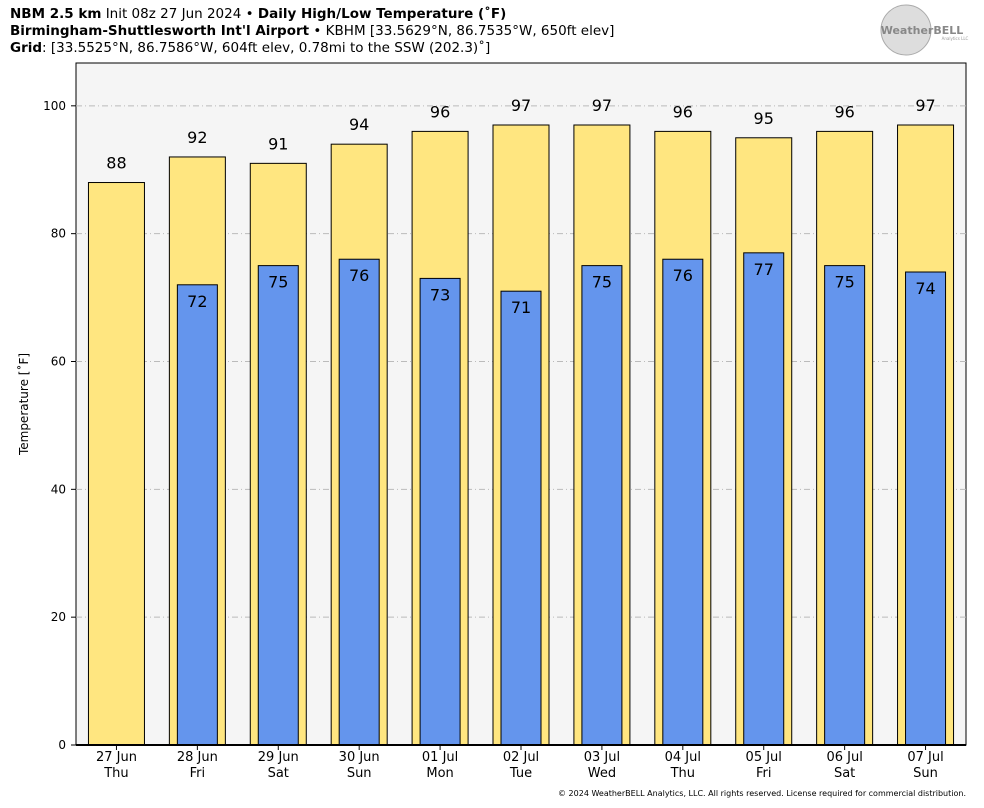  What do you see at coordinates (58, 234) in the screenshot?
I see `y-tick-label: 80` at bounding box center [58, 234].